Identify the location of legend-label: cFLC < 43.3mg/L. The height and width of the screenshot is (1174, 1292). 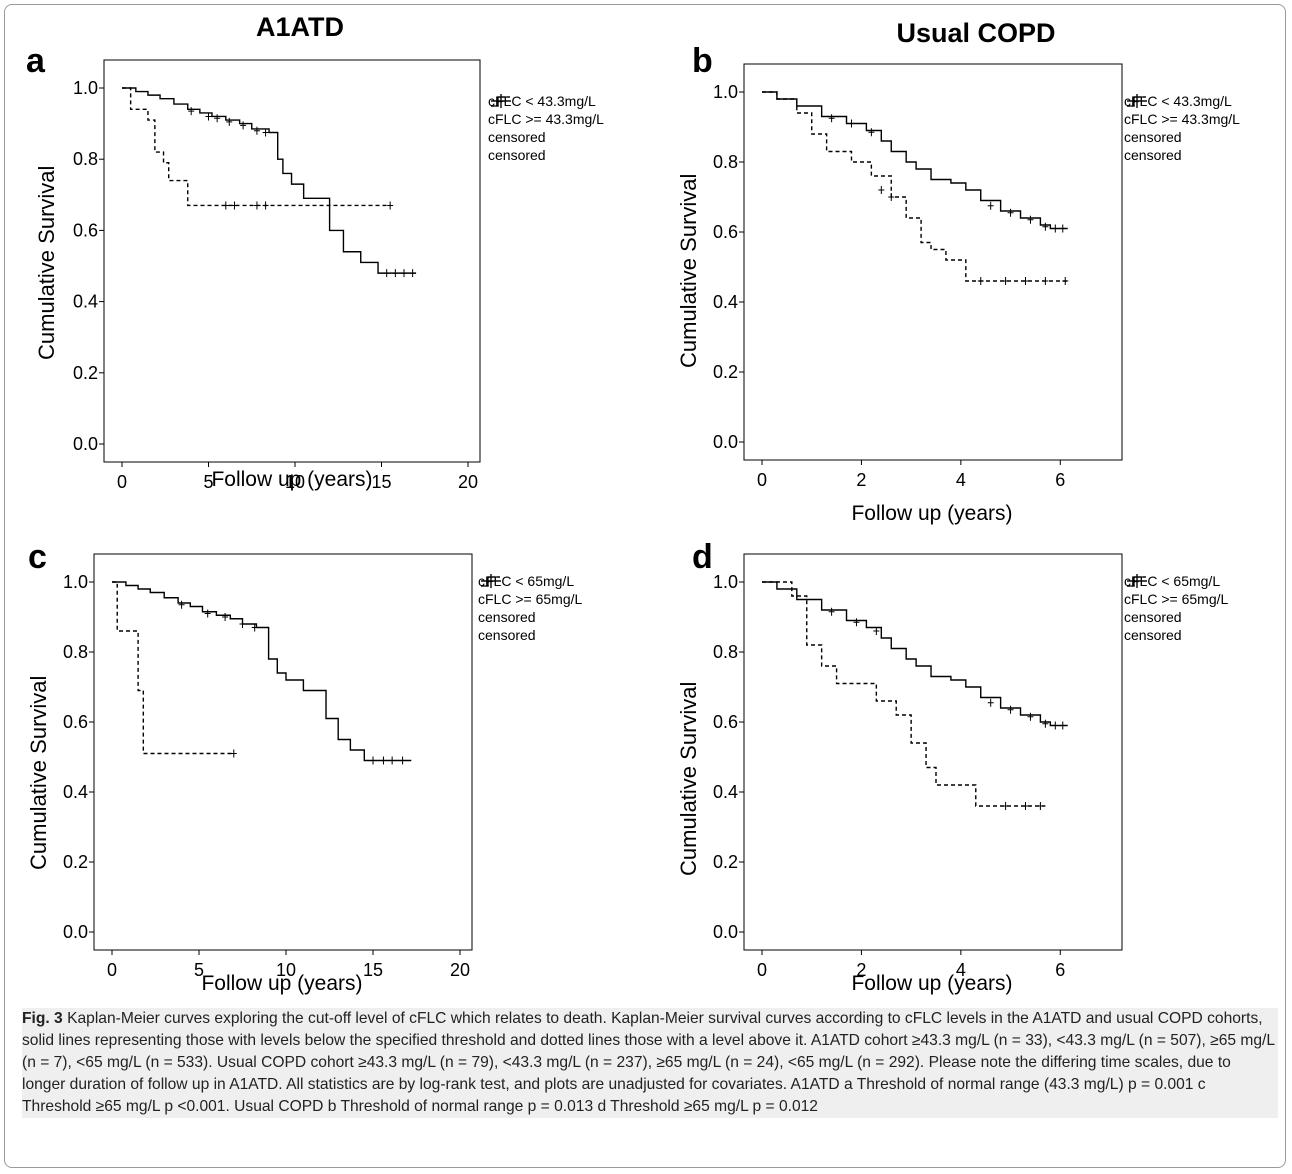
(542, 101).